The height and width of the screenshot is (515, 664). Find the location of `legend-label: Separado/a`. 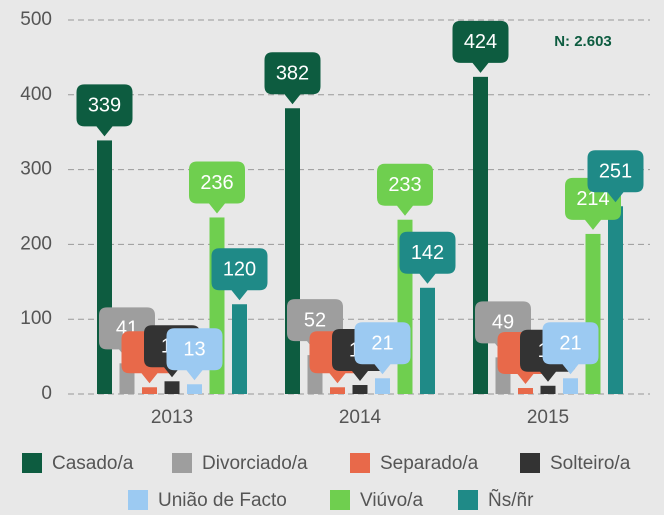

legend-label: Separado/a is located at coordinates (429, 463).